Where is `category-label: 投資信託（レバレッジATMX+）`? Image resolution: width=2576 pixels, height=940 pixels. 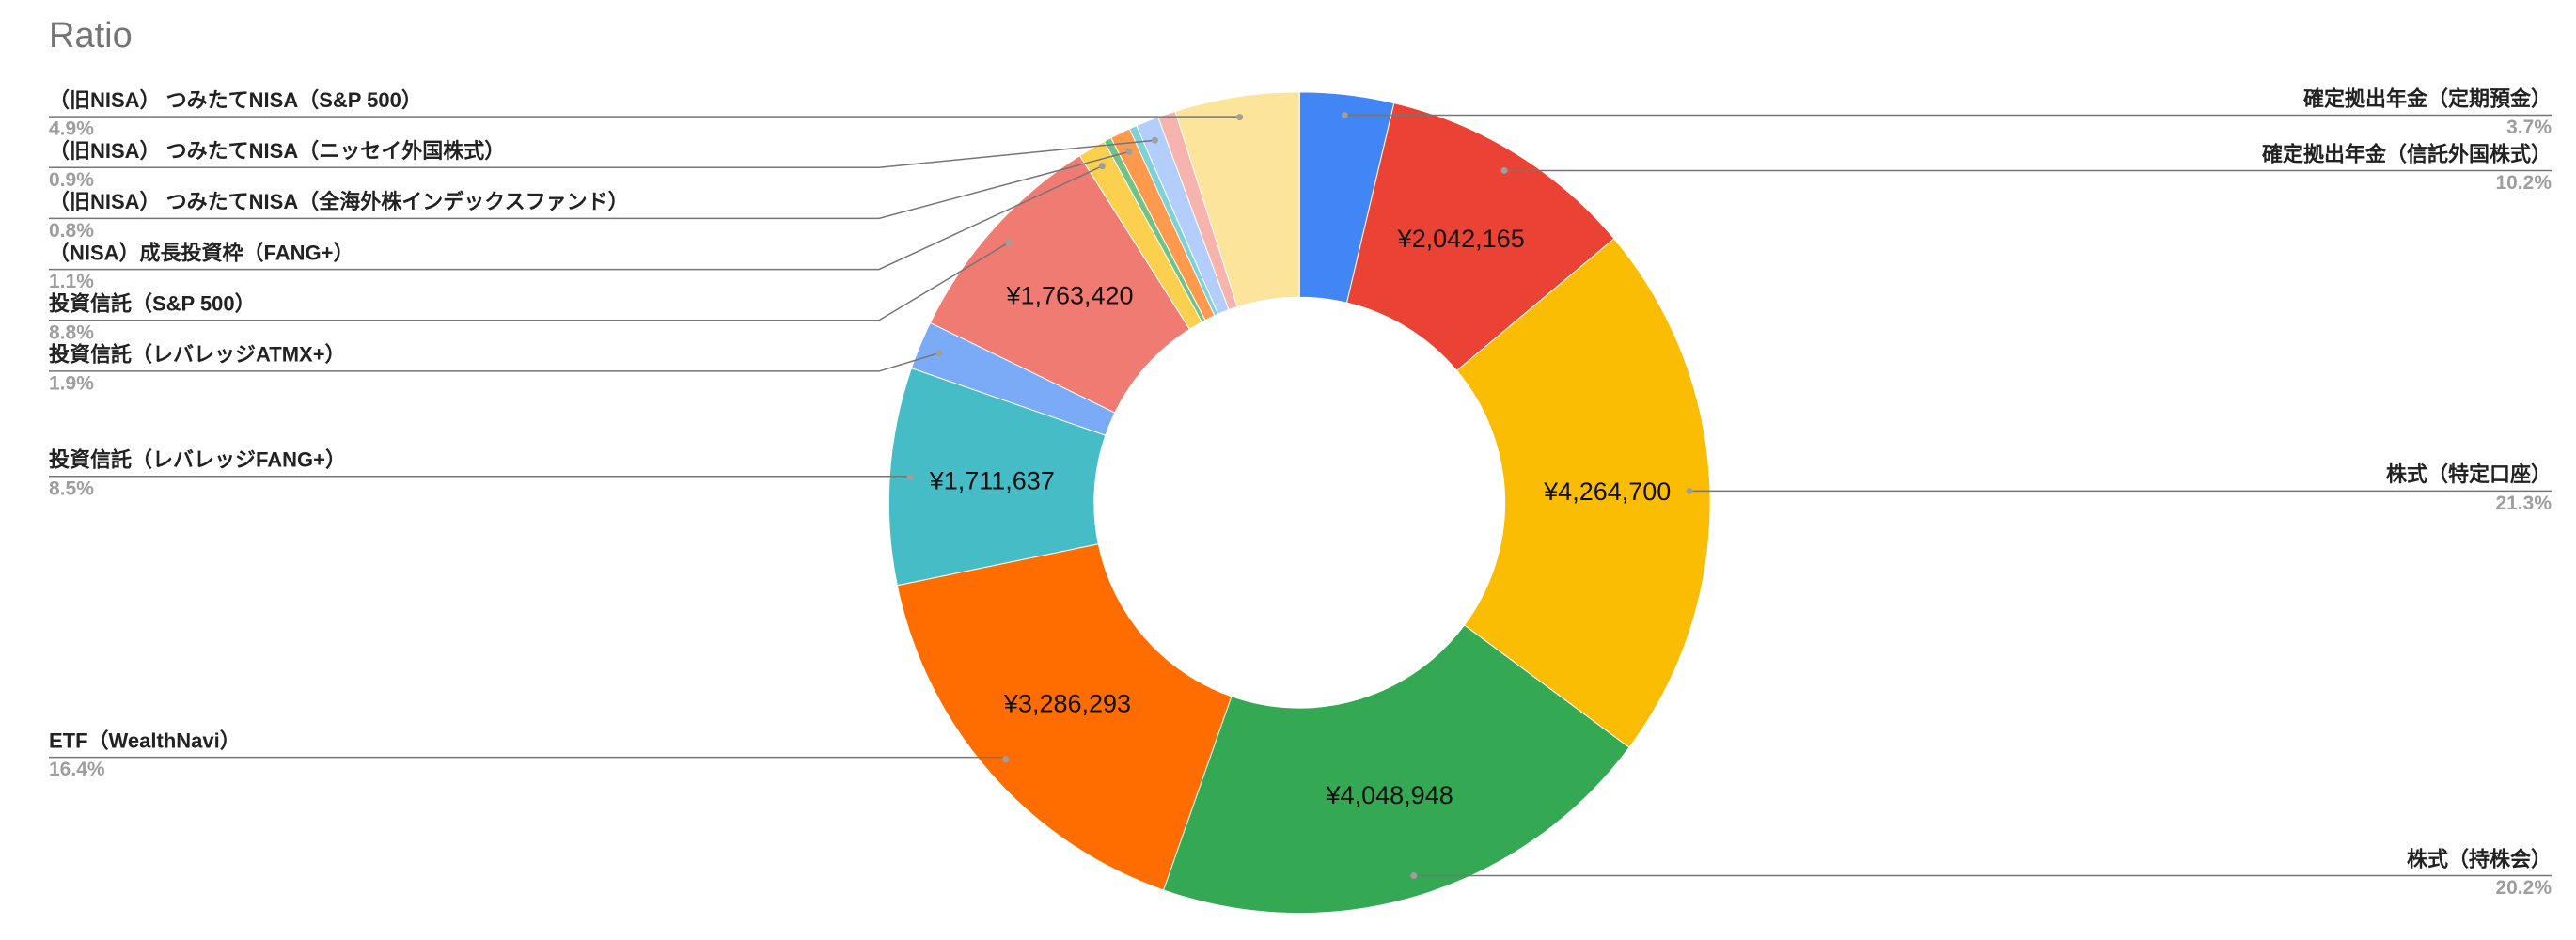
category-label: 投資信託（レバレッジATMX+） is located at coordinates (198, 355).